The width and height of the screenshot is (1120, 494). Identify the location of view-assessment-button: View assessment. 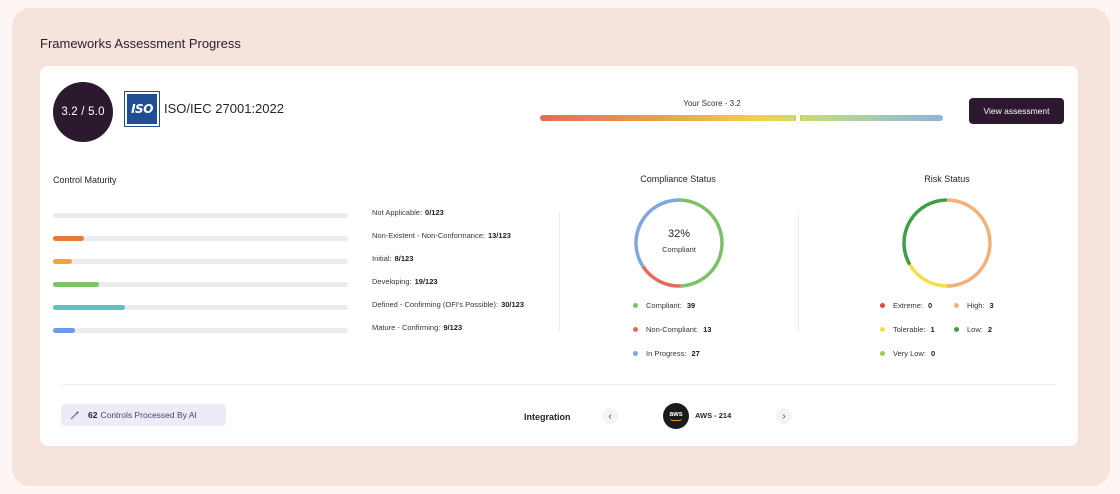
(1016, 111).